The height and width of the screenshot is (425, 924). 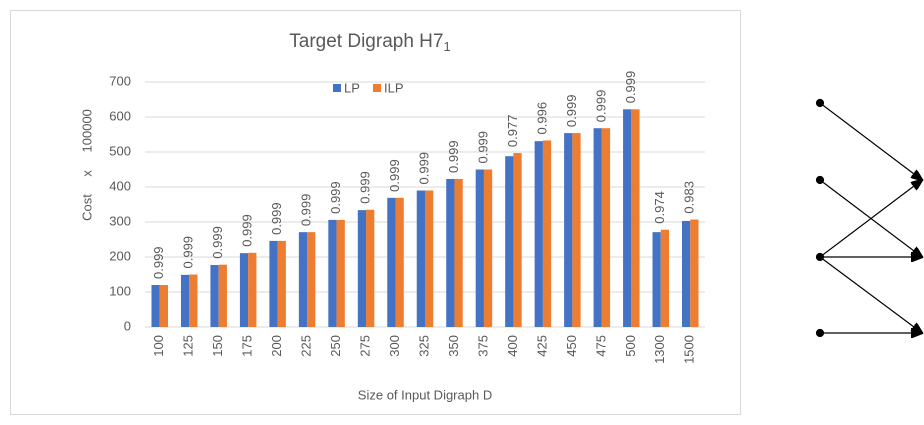 I want to click on y-tick-label: 200, so click(x=120, y=255).